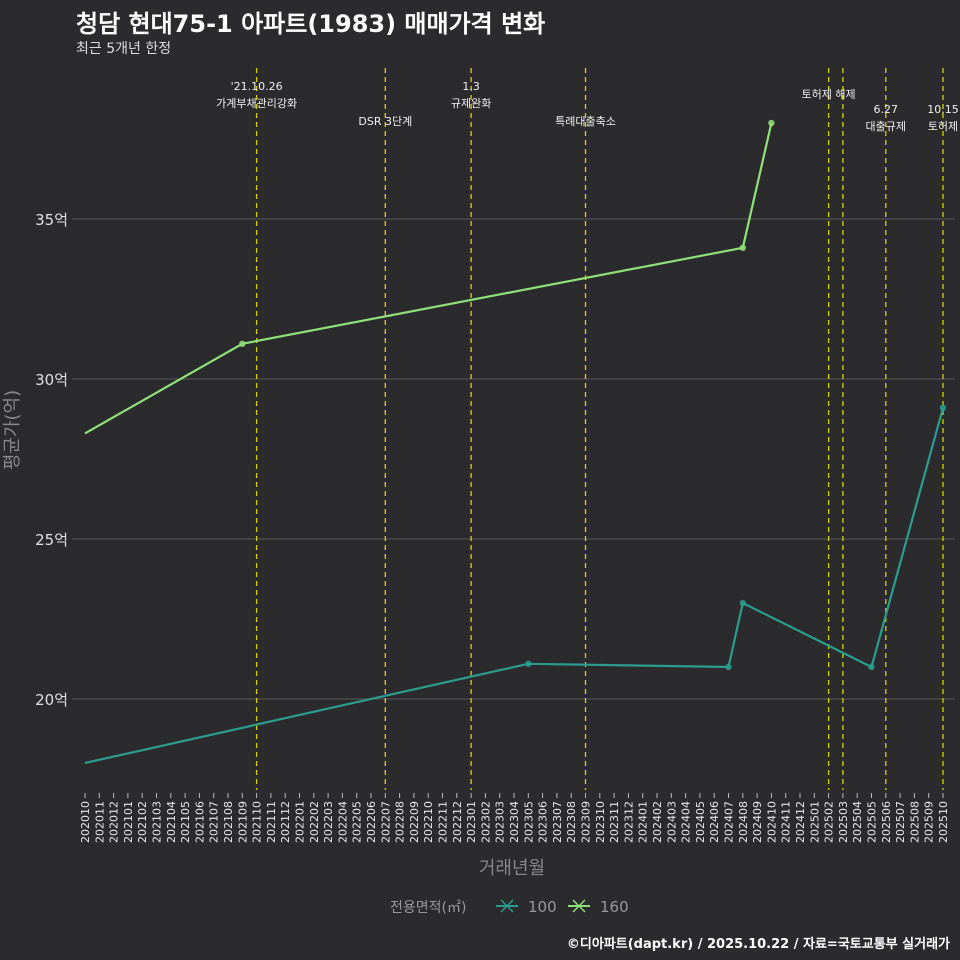 The width and height of the screenshot is (960, 960). What do you see at coordinates (543, 822) in the screenshot?
I see `x-tick-label: 202306` at bounding box center [543, 822].